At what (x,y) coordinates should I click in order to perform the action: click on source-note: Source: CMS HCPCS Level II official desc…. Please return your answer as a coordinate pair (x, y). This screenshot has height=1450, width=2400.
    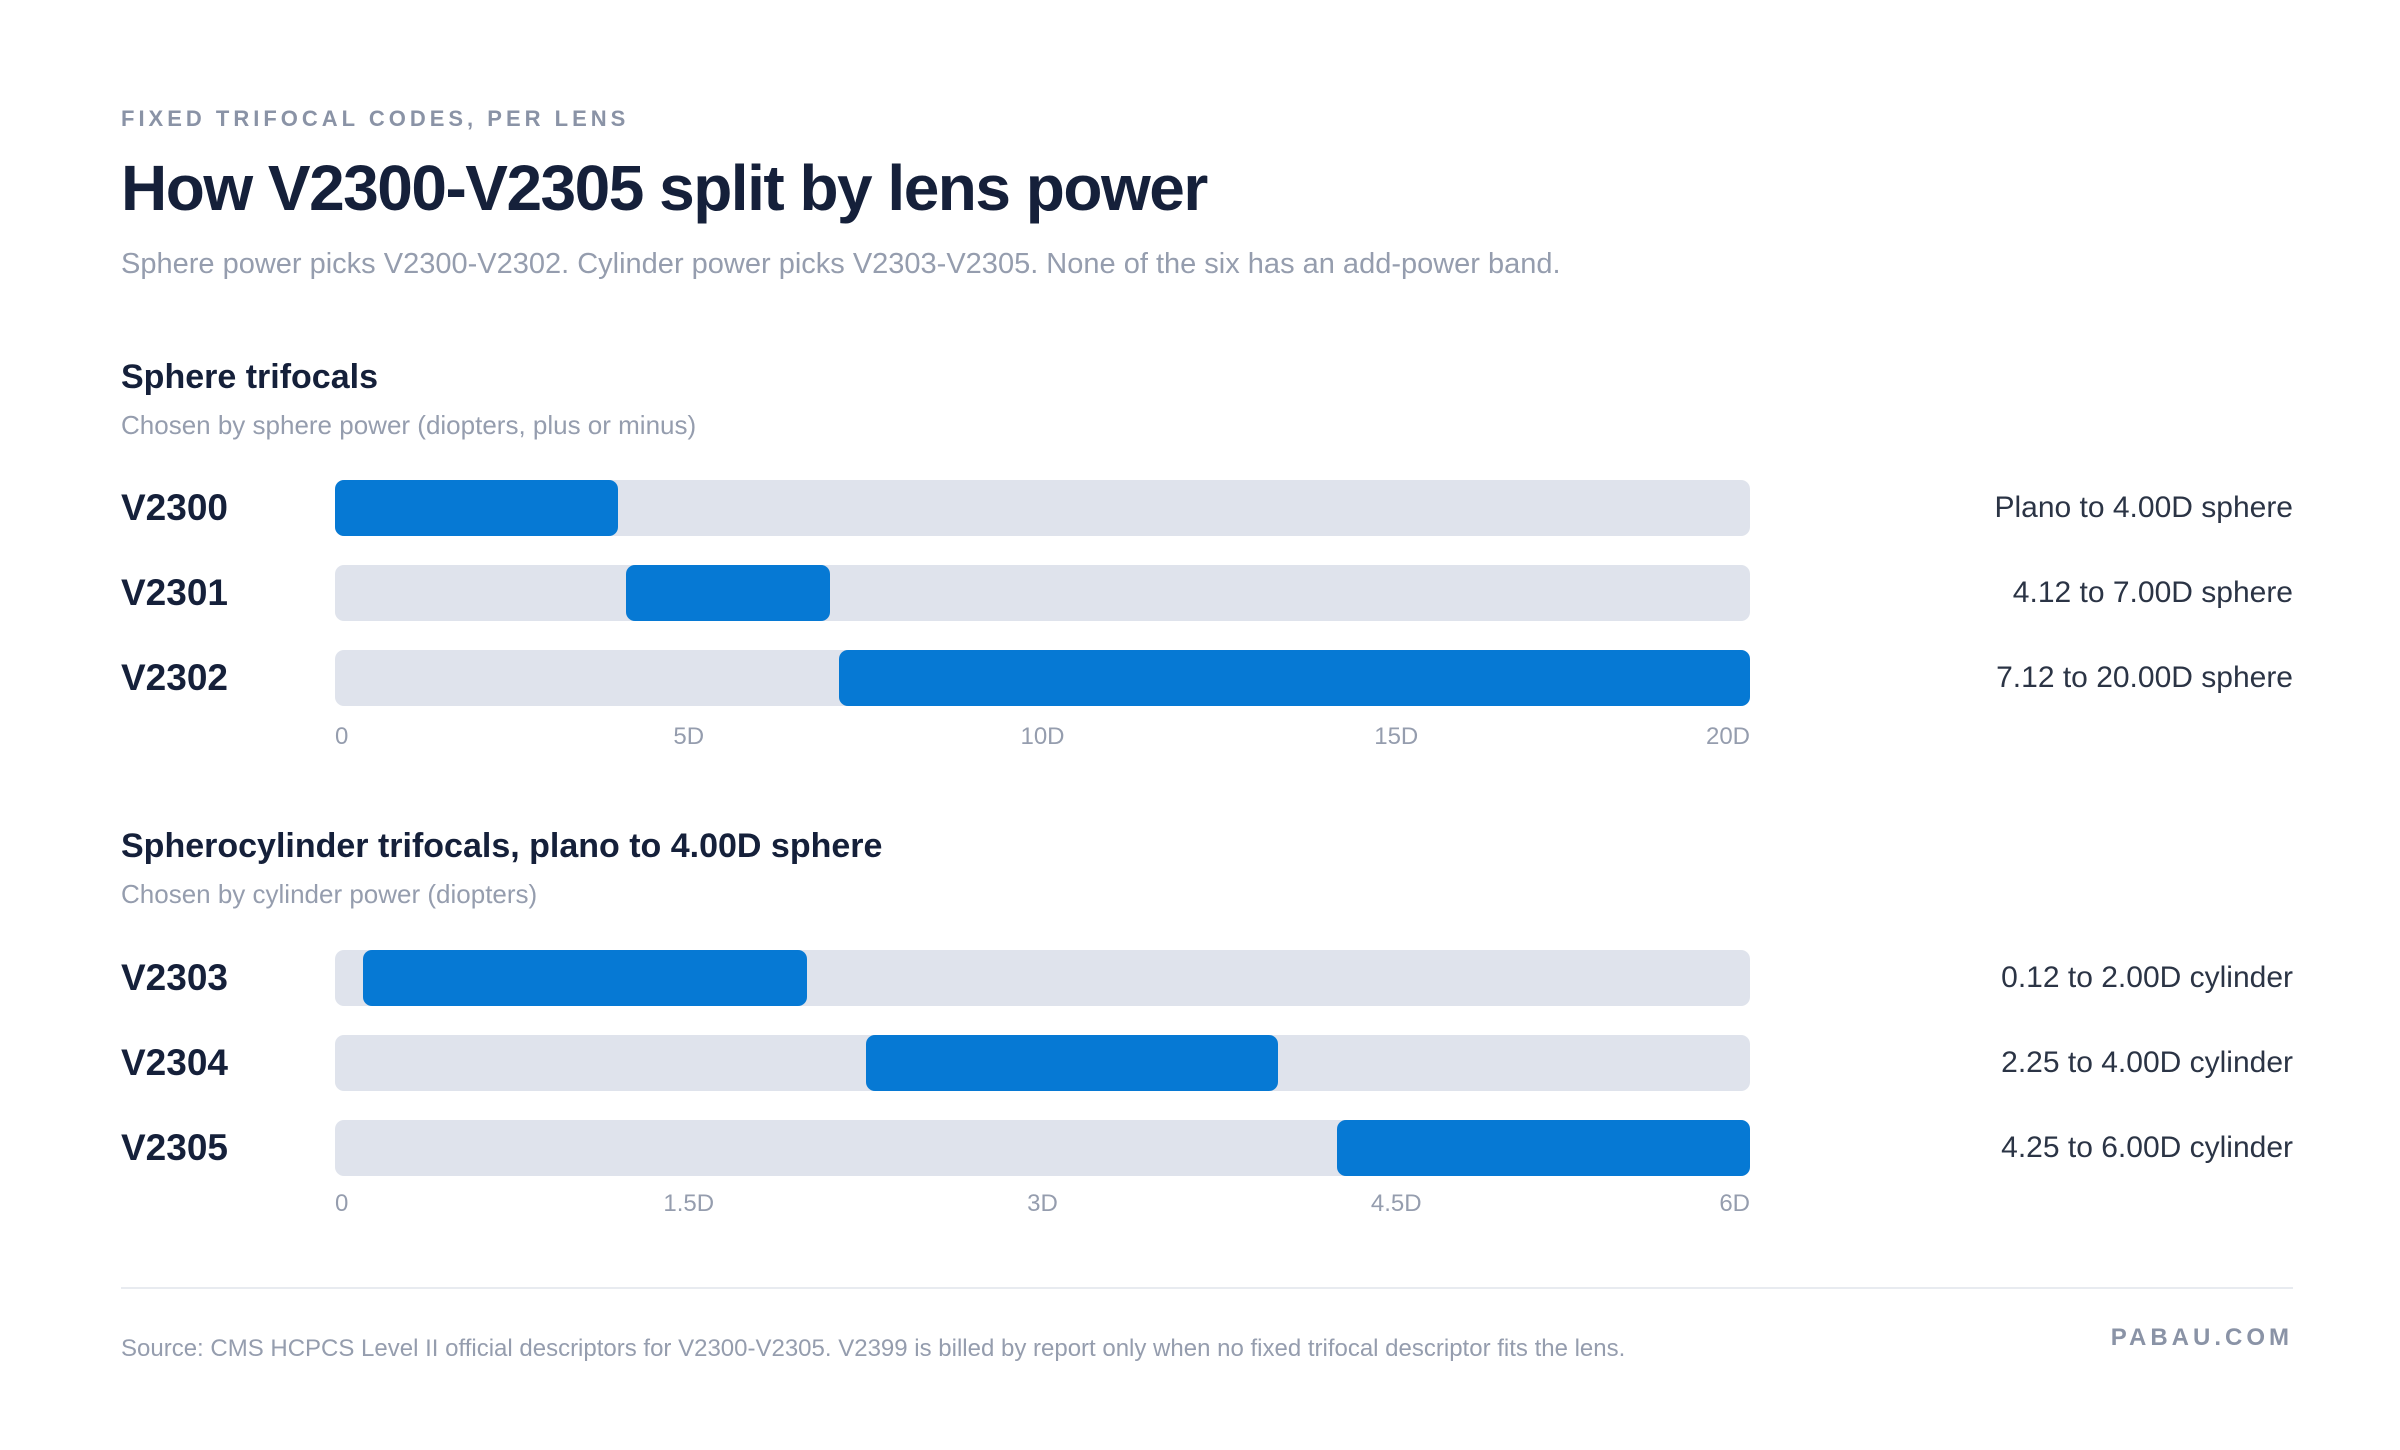
    Looking at the image, I should click on (873, 1348).